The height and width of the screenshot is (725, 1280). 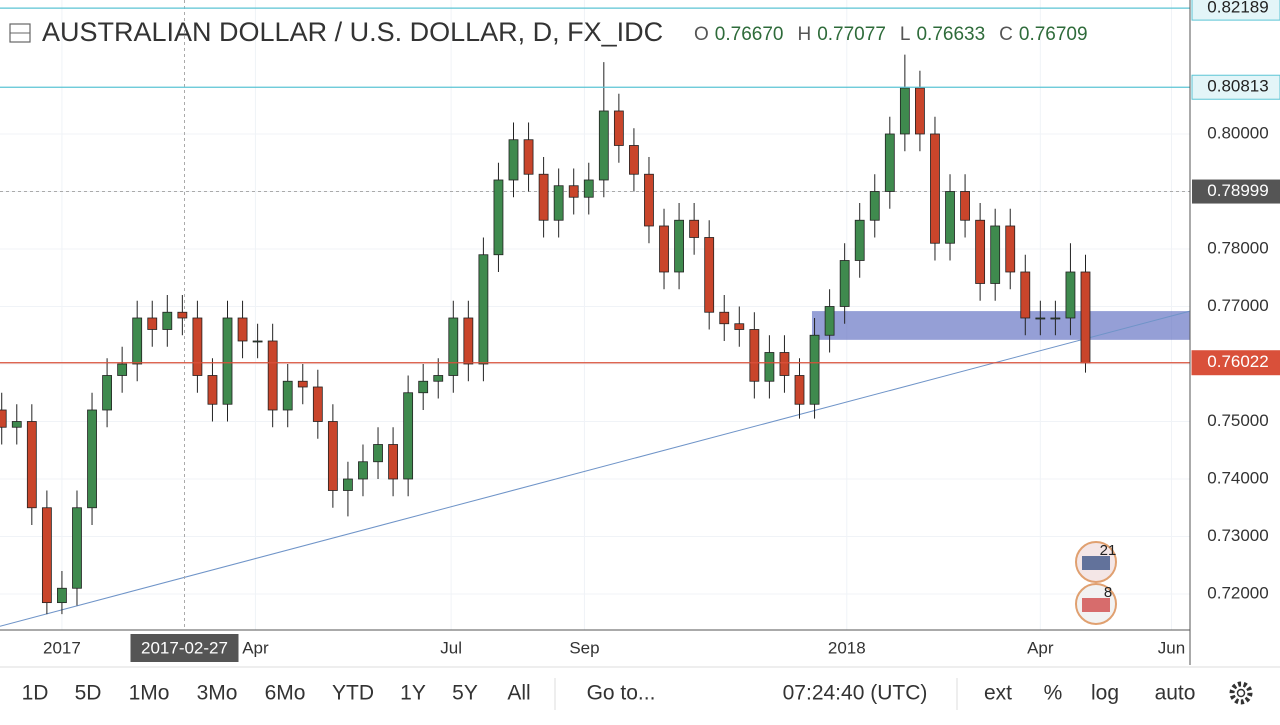 What do you see at coordinates (1171, 647) in the screenshot?
I see `x-tick-label: Jun` at bounding box center [1171, 647].